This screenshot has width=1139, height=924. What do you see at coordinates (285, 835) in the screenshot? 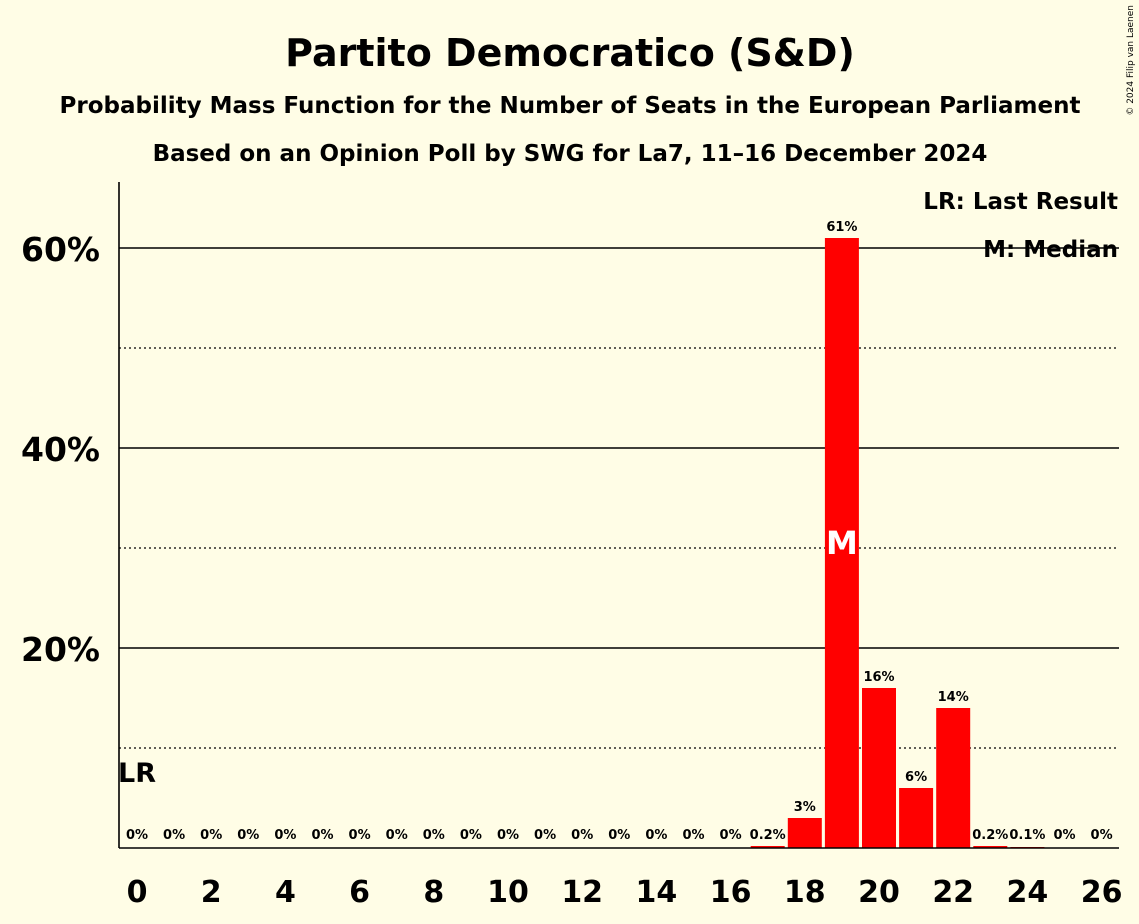
I see `value-label-seat-4: 0%` at bounding box center [285, 835].